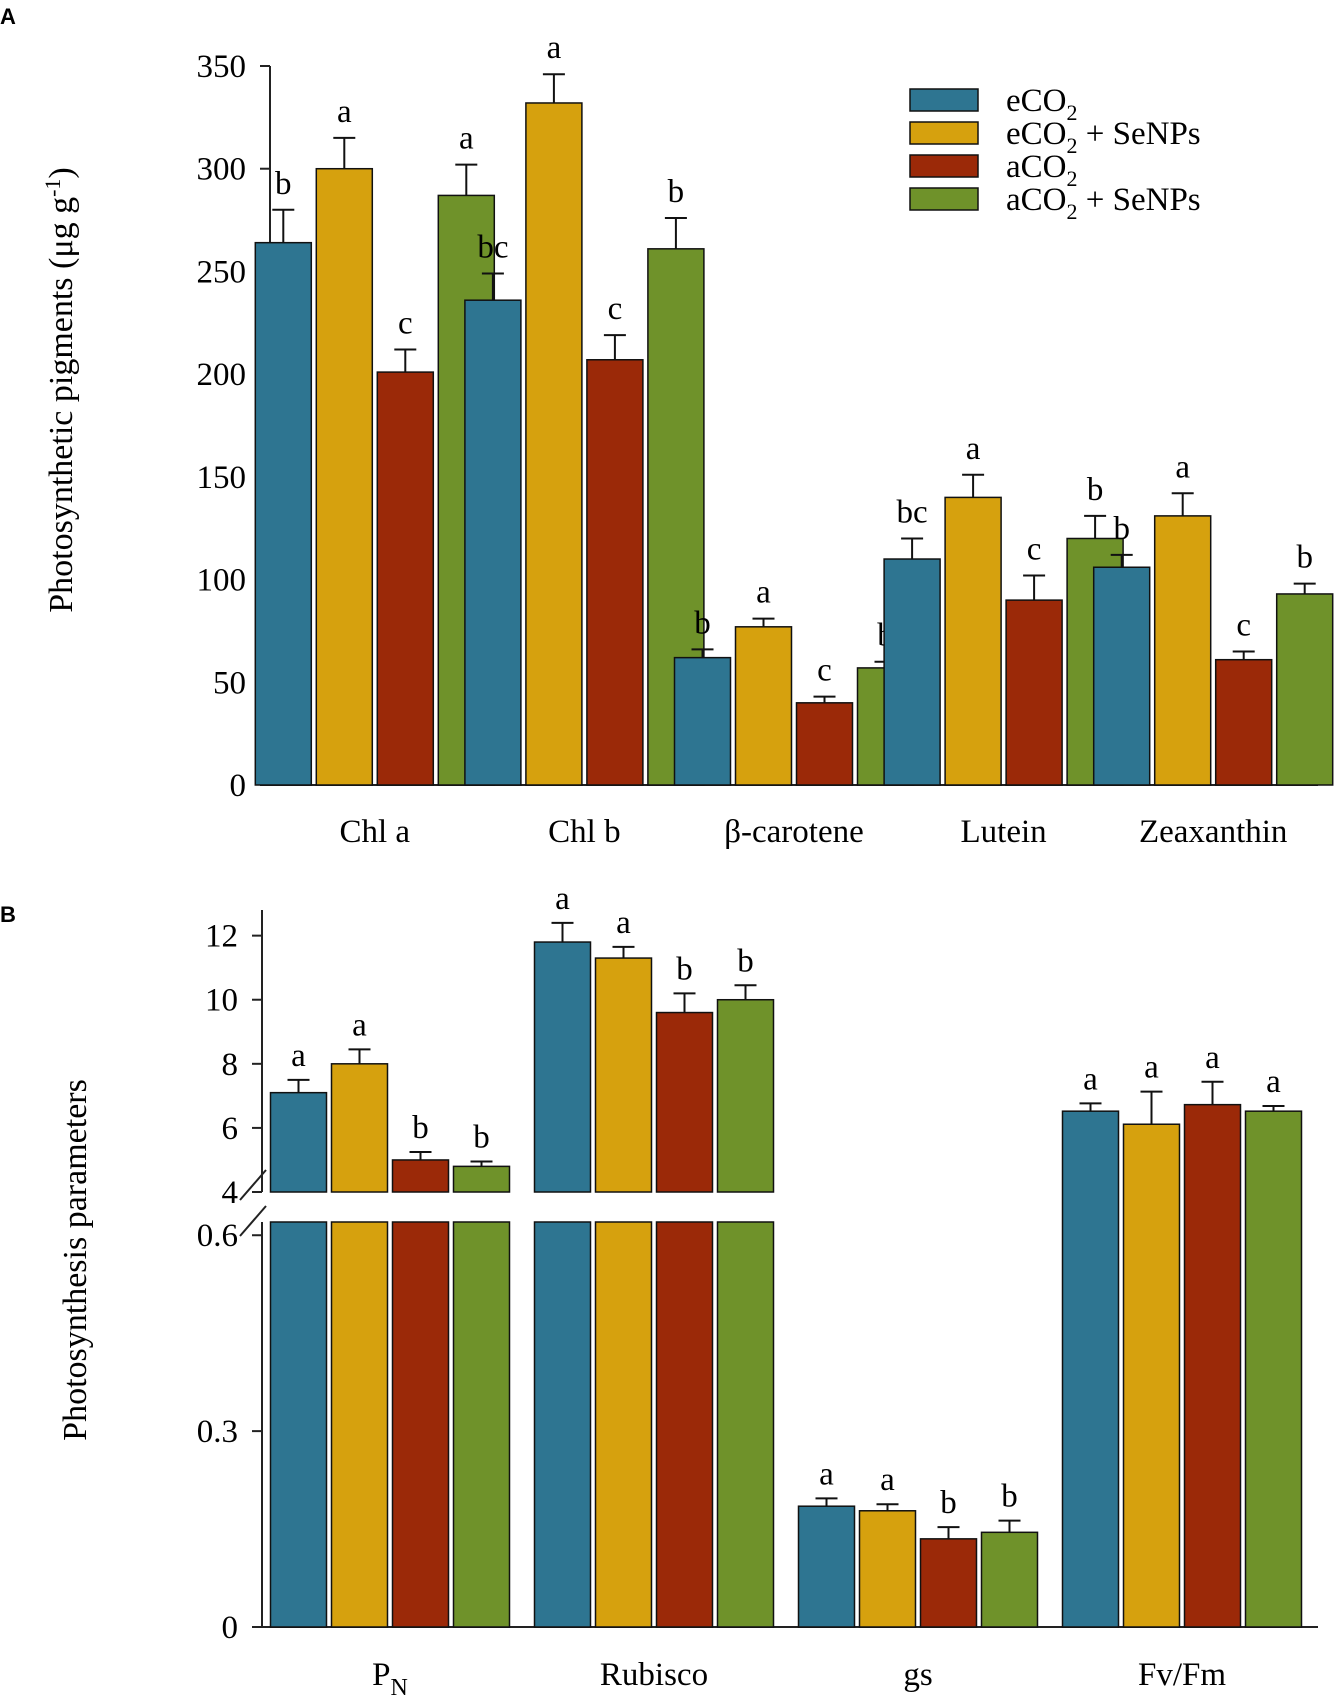  I want to click on legend-label: aCO2 + SeNPs, so click(1103, 203).